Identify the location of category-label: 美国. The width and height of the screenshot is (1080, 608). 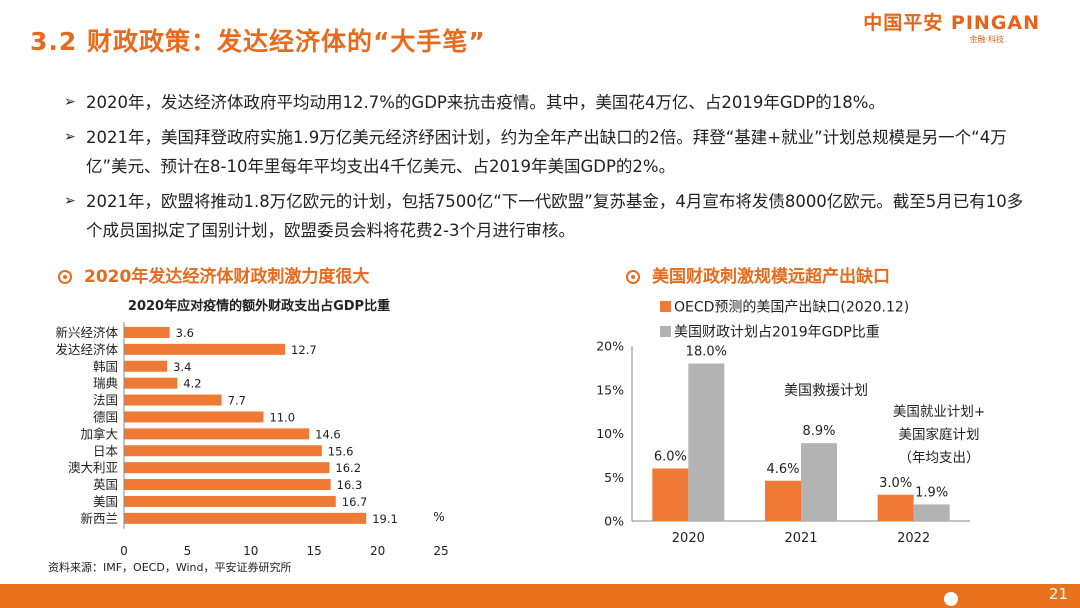
(105, 501).